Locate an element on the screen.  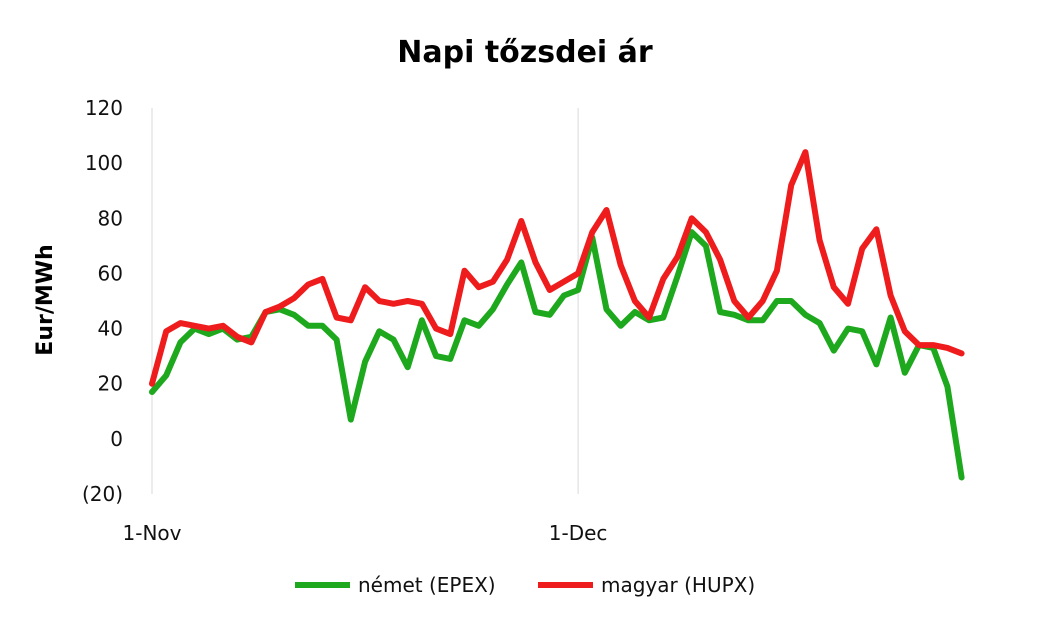
chart-title: Napi tőzsdei ár is located at coordinates (525, 52).